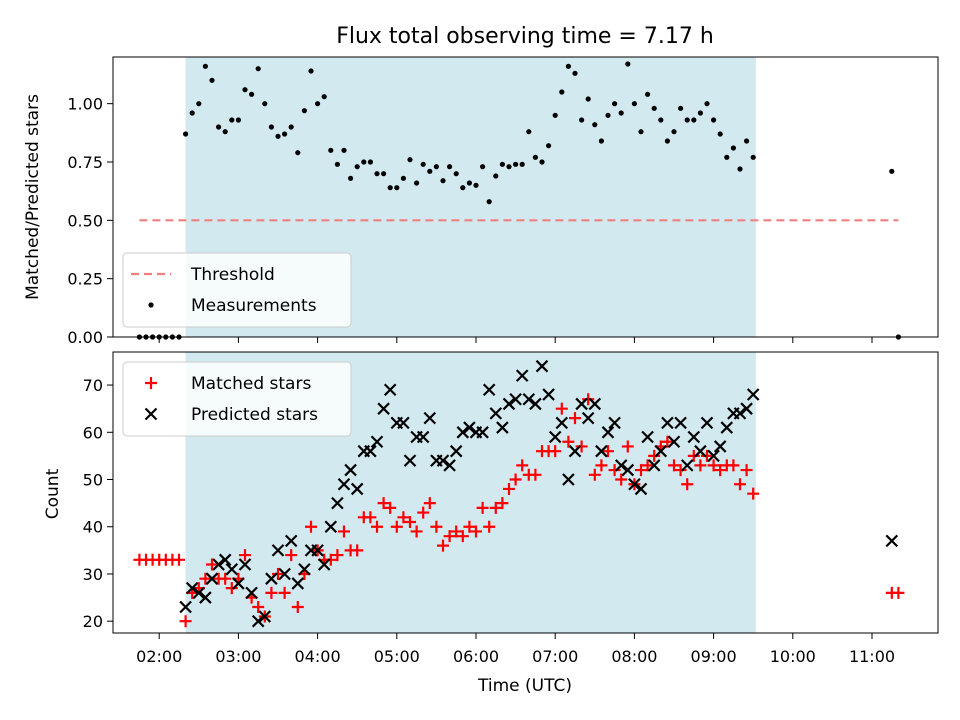 The height and width of the screenshot is (720, 960). What do you see at coordinates (151, 383) in the screenshot?
I see `legend-swatch-matched-stars` at bounding box center [151, 383].